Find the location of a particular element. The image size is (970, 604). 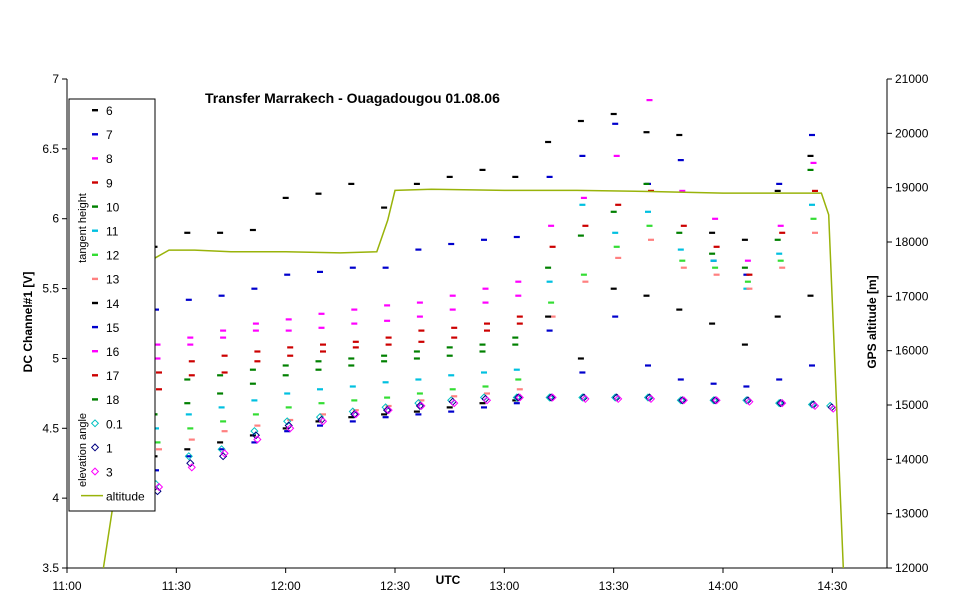

legend-label: 3 is located at coordinates (109, 473).